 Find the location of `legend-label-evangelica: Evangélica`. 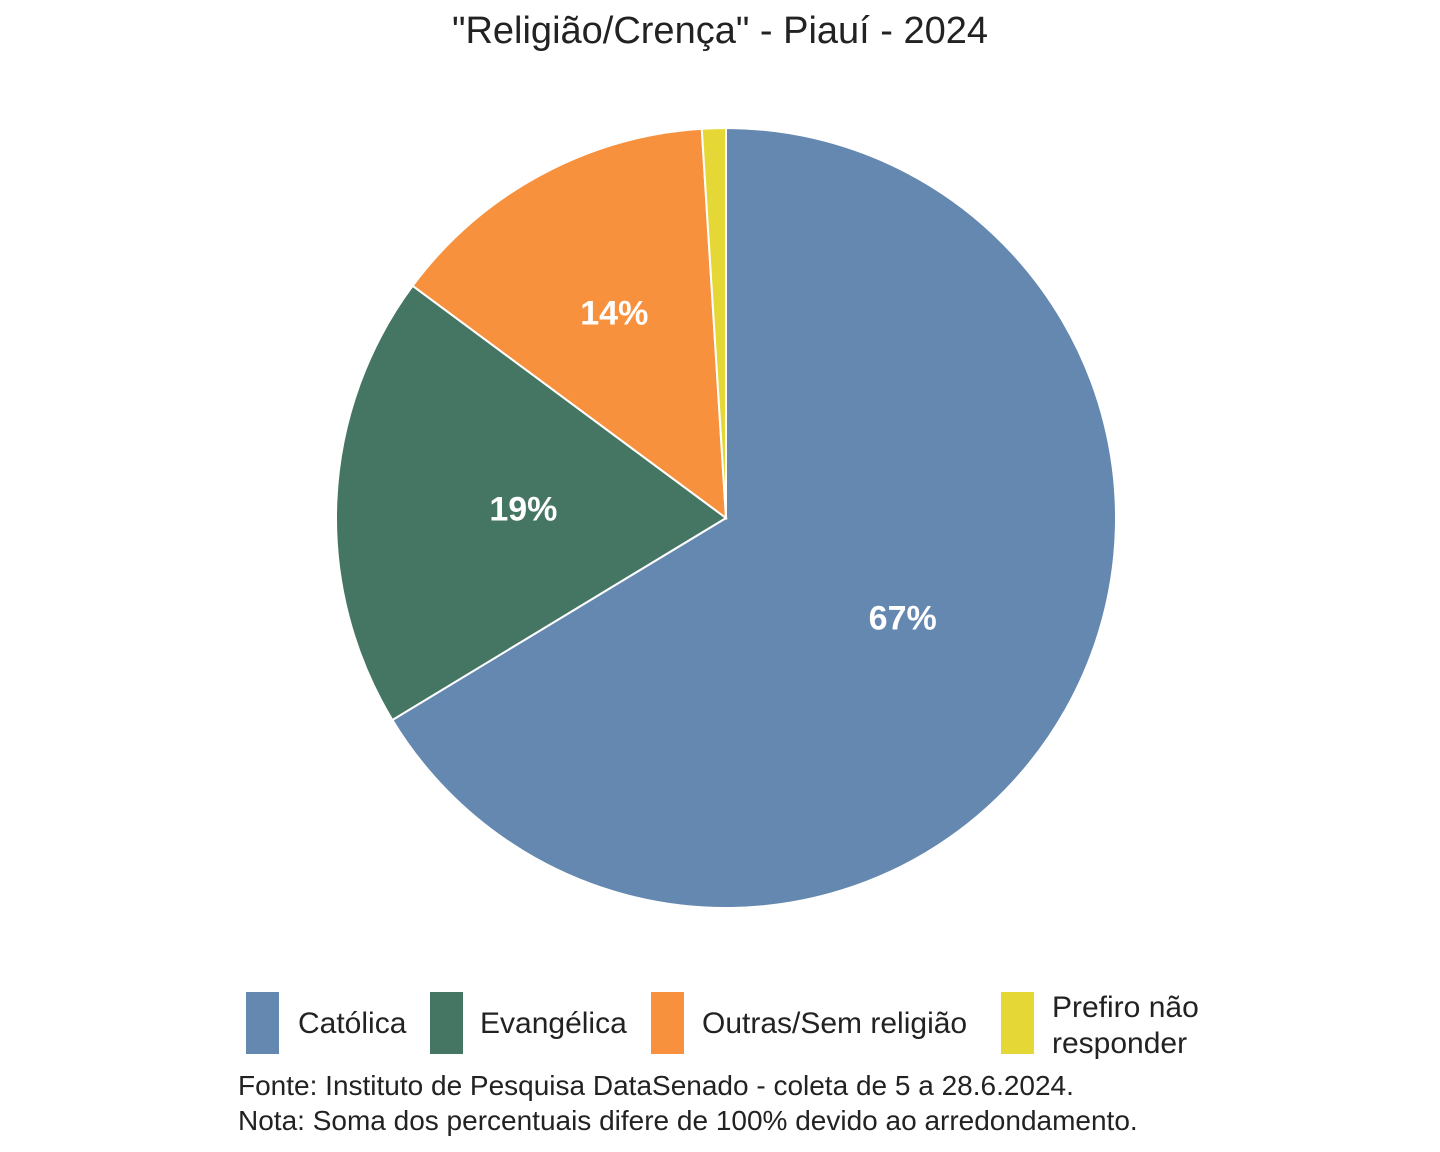

legend-label-evangelica: Evangélica is located at coordinates (553, 1023).